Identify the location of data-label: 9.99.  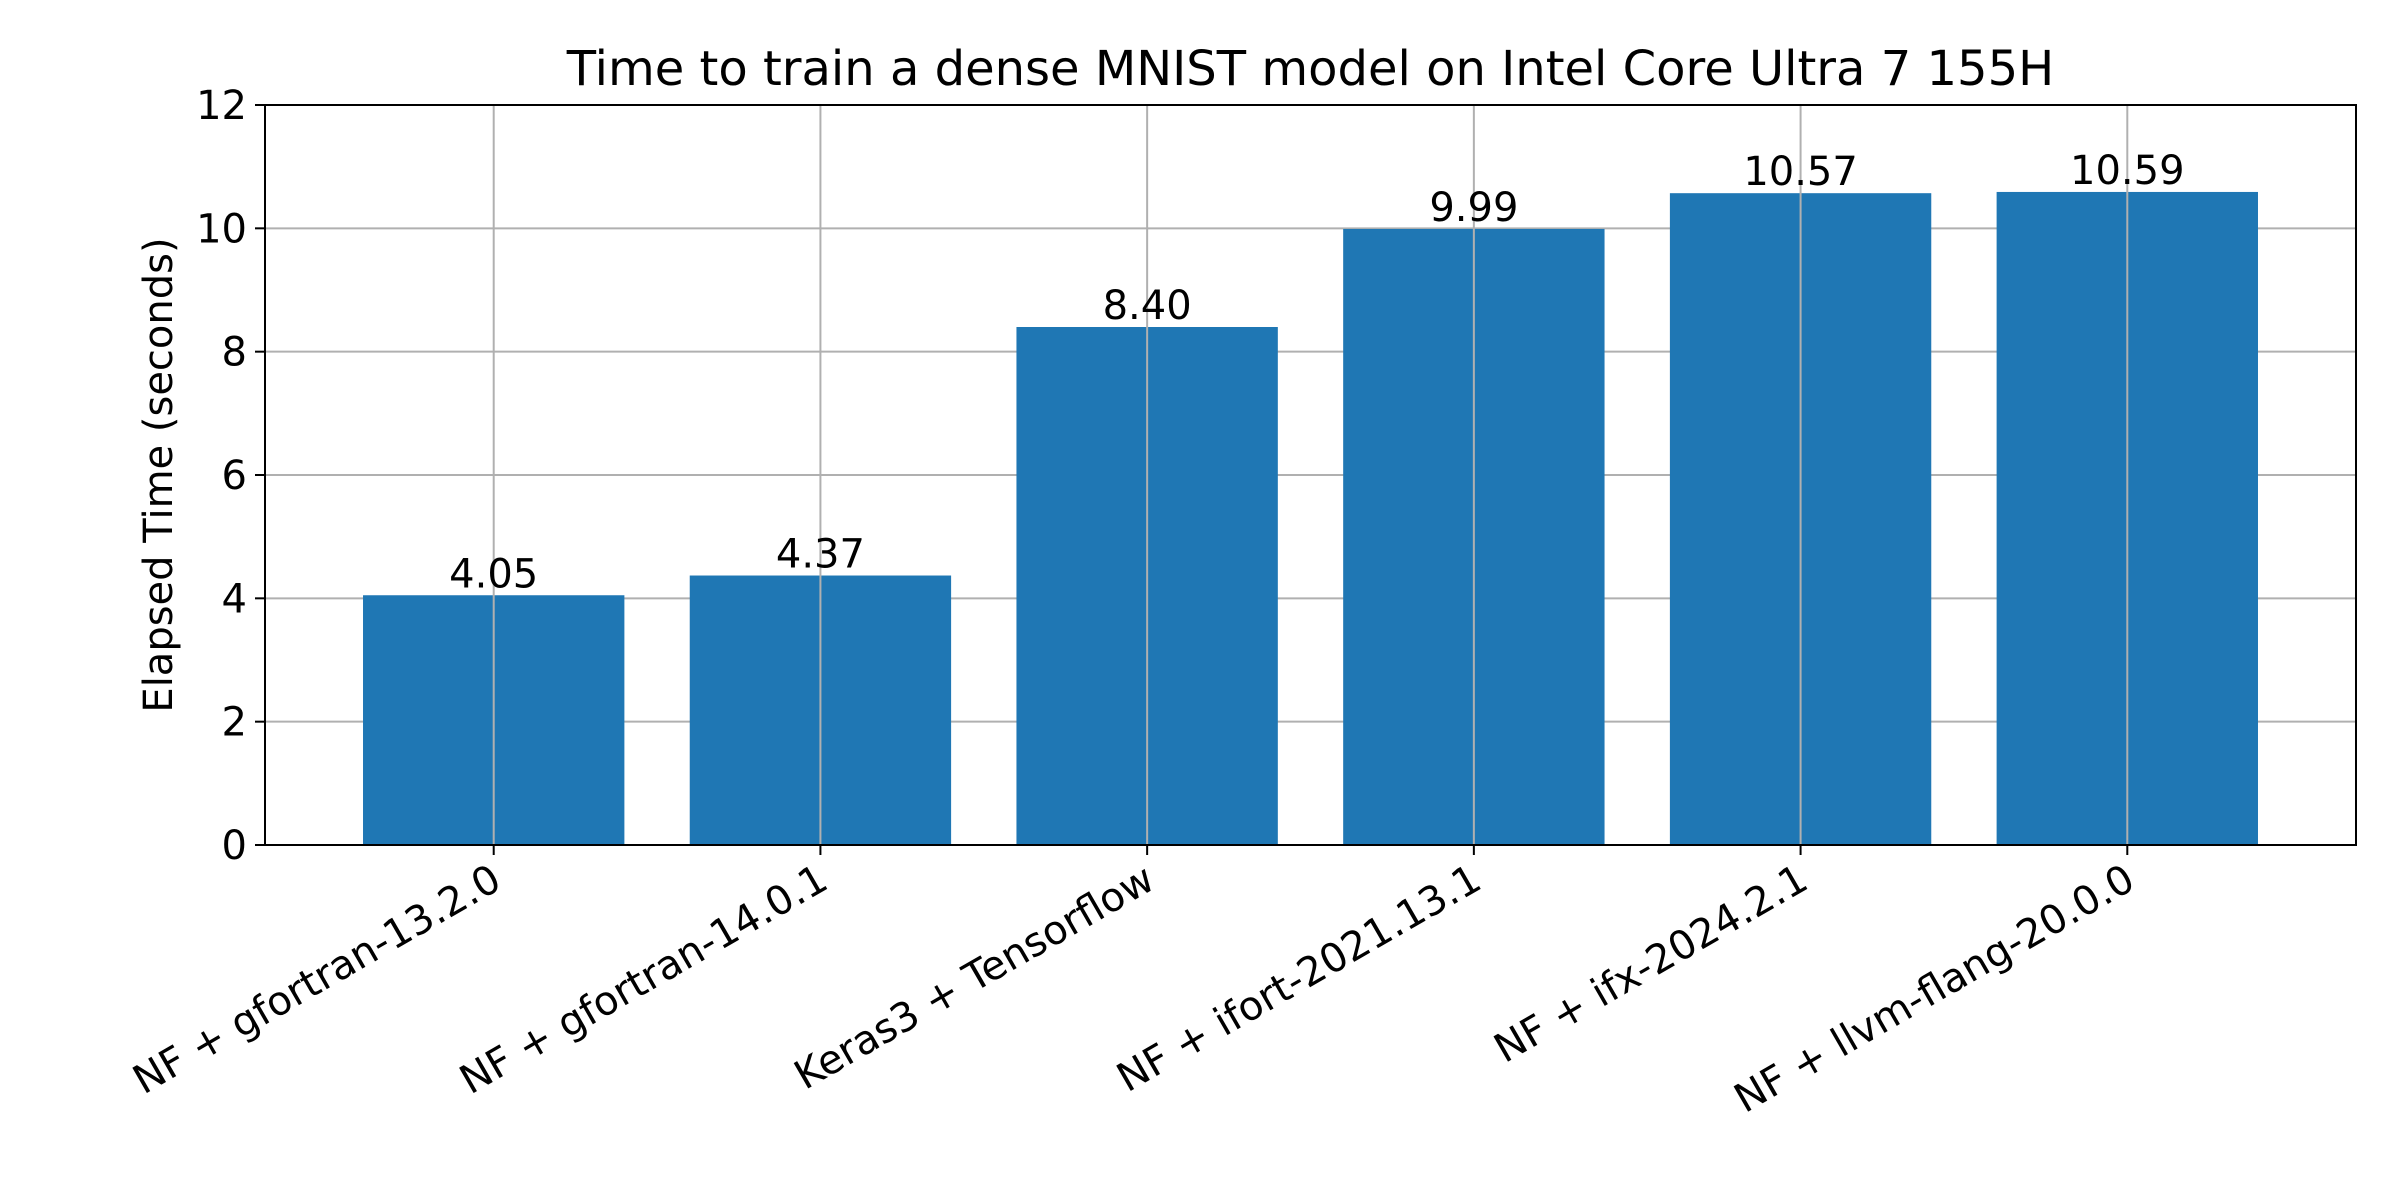
(1473, 208).